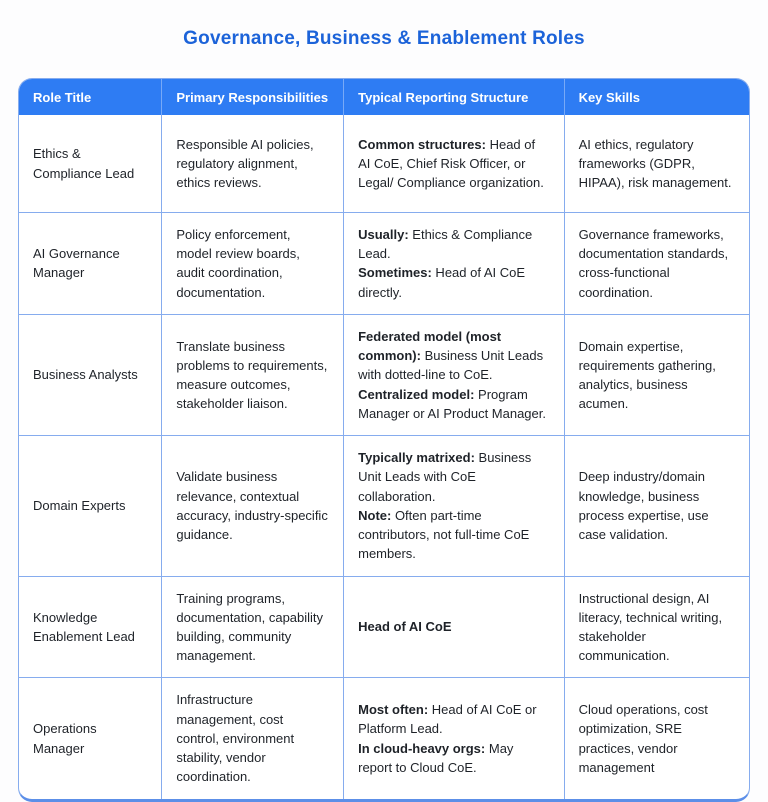 This screenshot has width=768, height=802. Describe the element at coordinates (252, 97) in the screenshot. I see `column-header-primary-responsibilities: Primary Responsibilities` at that location.